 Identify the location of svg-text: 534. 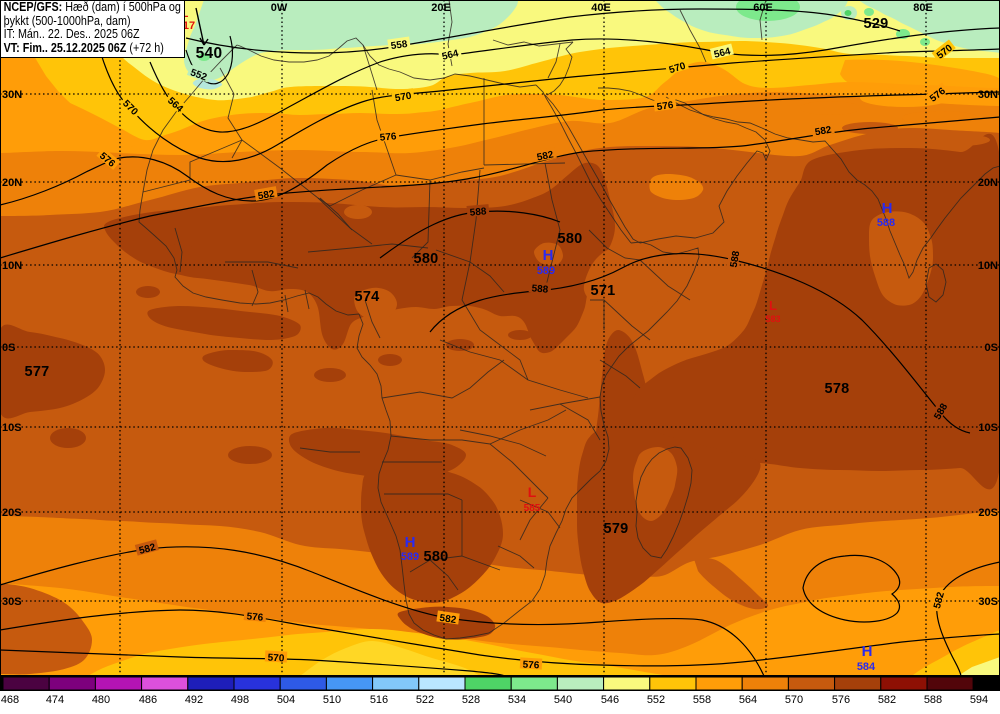
(517, 700).